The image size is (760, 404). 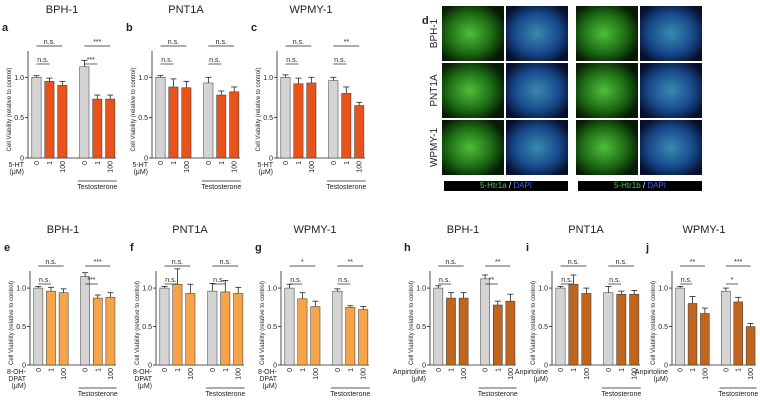 What do you see at coordinates (17, 379) in the screenshot?
I see `agonist-label: DPAT` at bounding box center [17, 379].